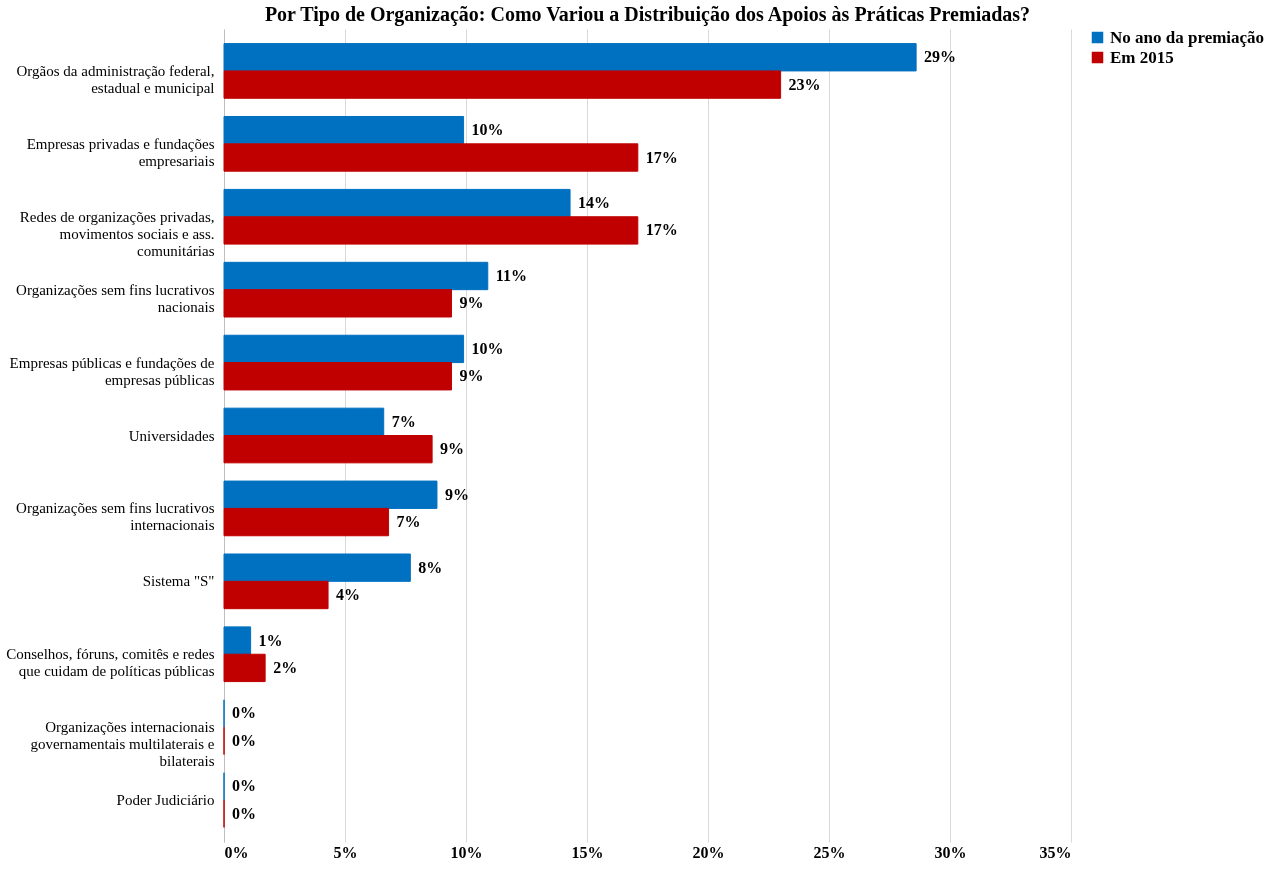 This screenshot has height=873, width=1276. What do you see at coordinates (270, 640) in the screenshot?
I see `data-label: 1%` at bounding box center [270, 640].